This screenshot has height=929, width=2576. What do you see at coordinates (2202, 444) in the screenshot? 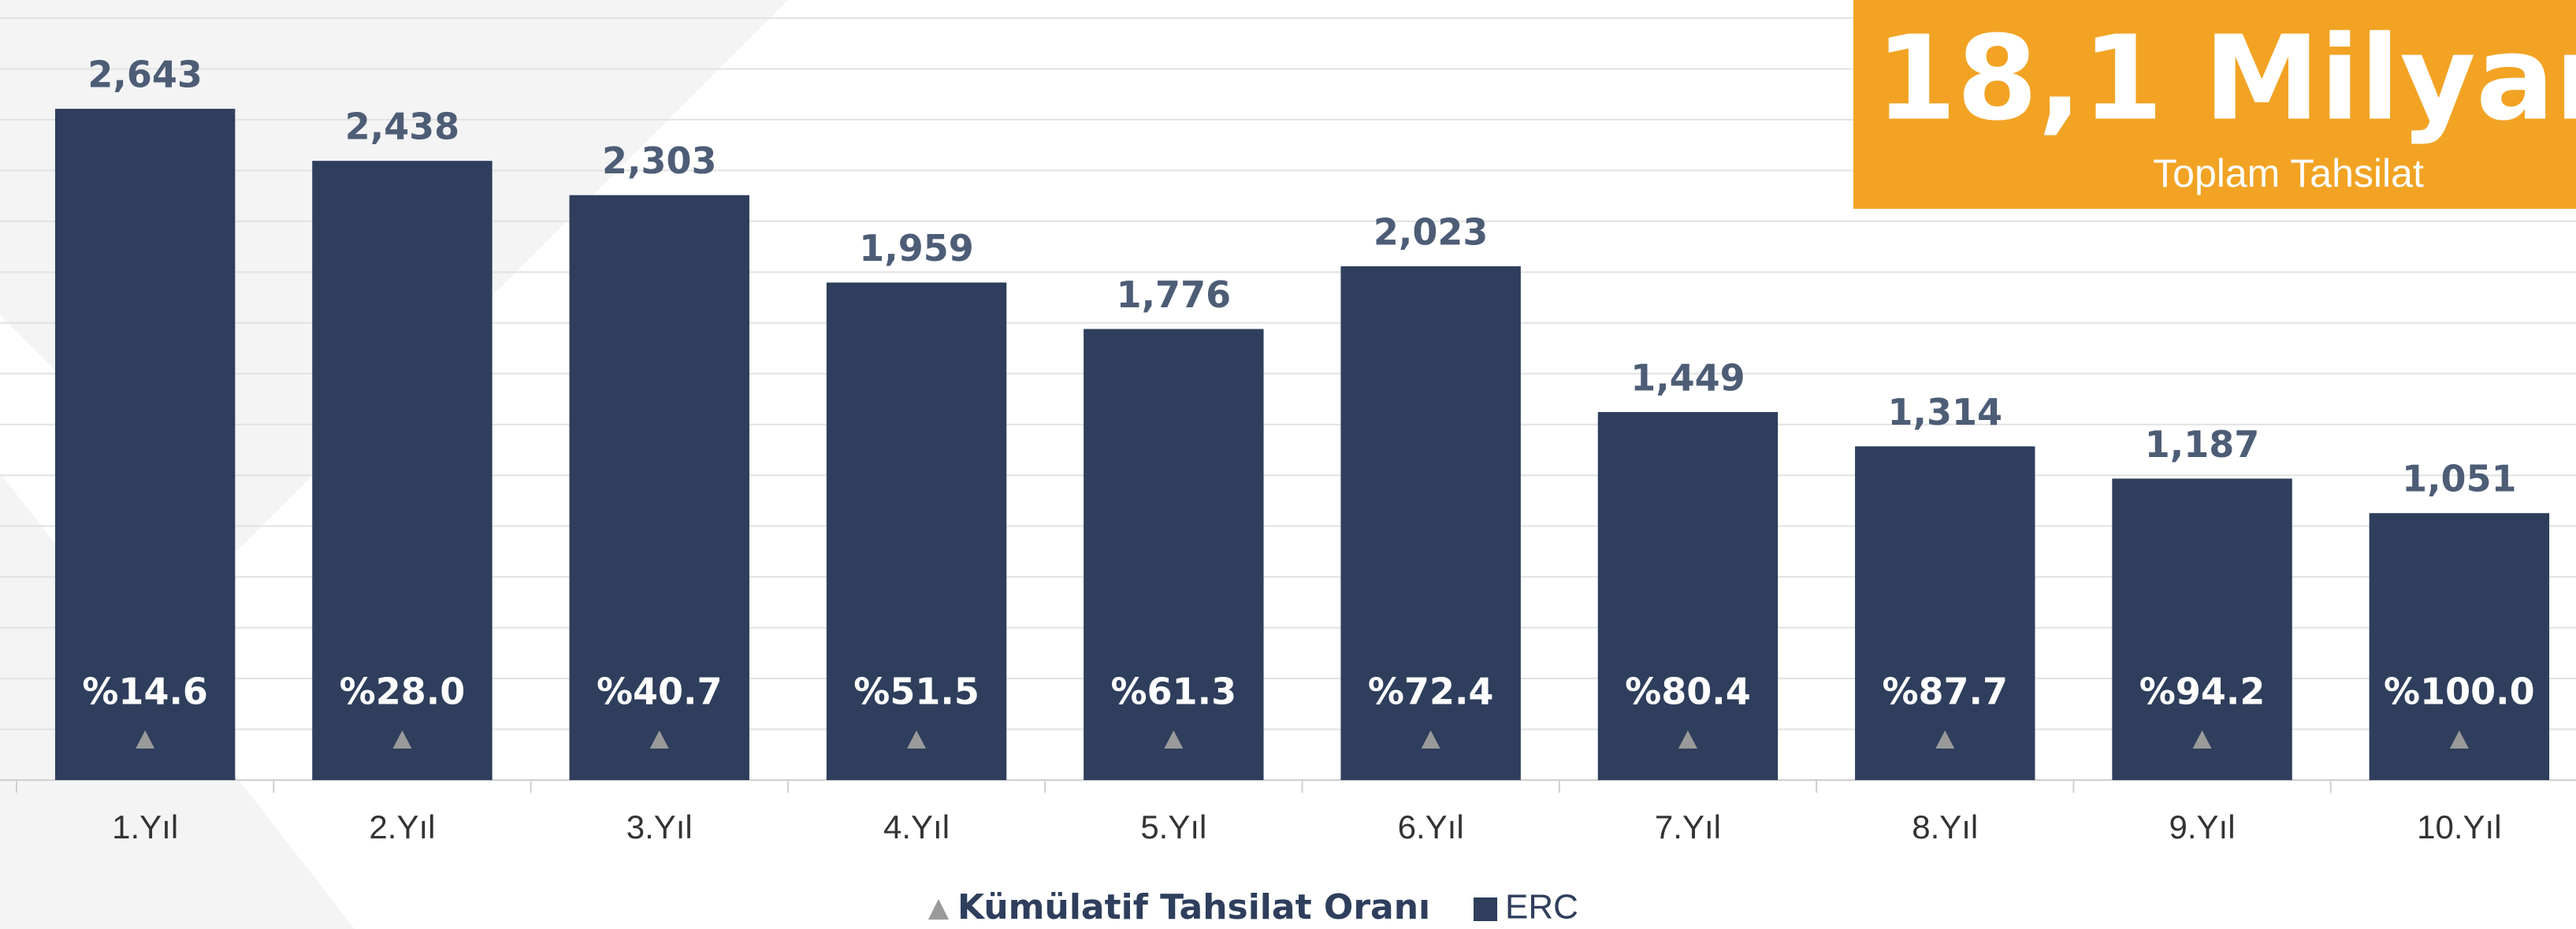
I see `value-label: 1,187` at bounding box center [2202, 444].